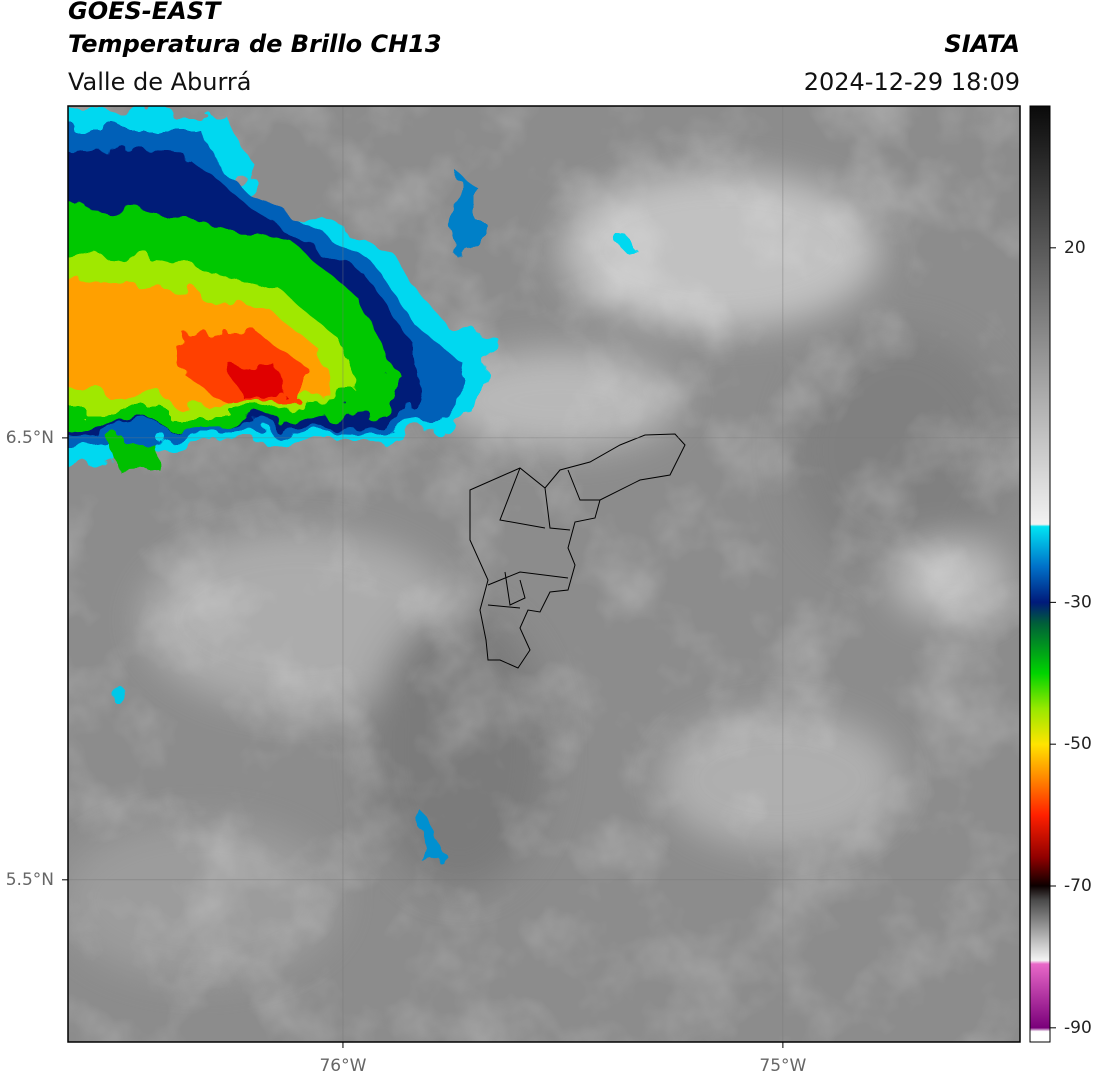 The image size is (1094, 1082). Describe the element at coordinates (1040, 574) in the screenshot. I see `colorbar` at that location.